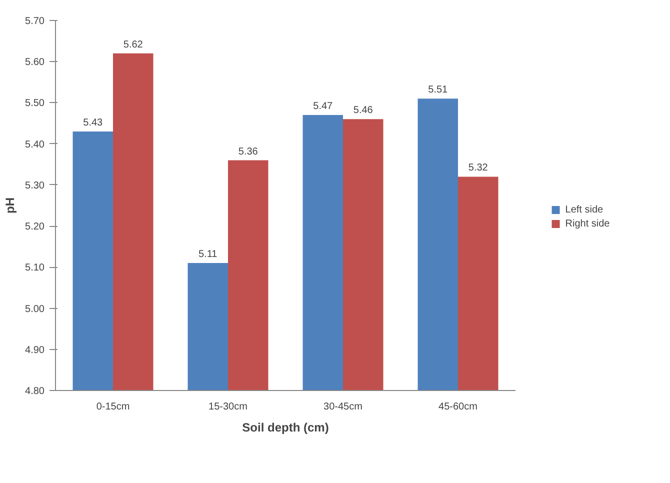 Image resolution: width=670 pixels, height=483 pixels. What do you see at coordinates (35, 104) in the screenshot?
I see `y-tick-label: 5.50` at bounding box center [35, 104].